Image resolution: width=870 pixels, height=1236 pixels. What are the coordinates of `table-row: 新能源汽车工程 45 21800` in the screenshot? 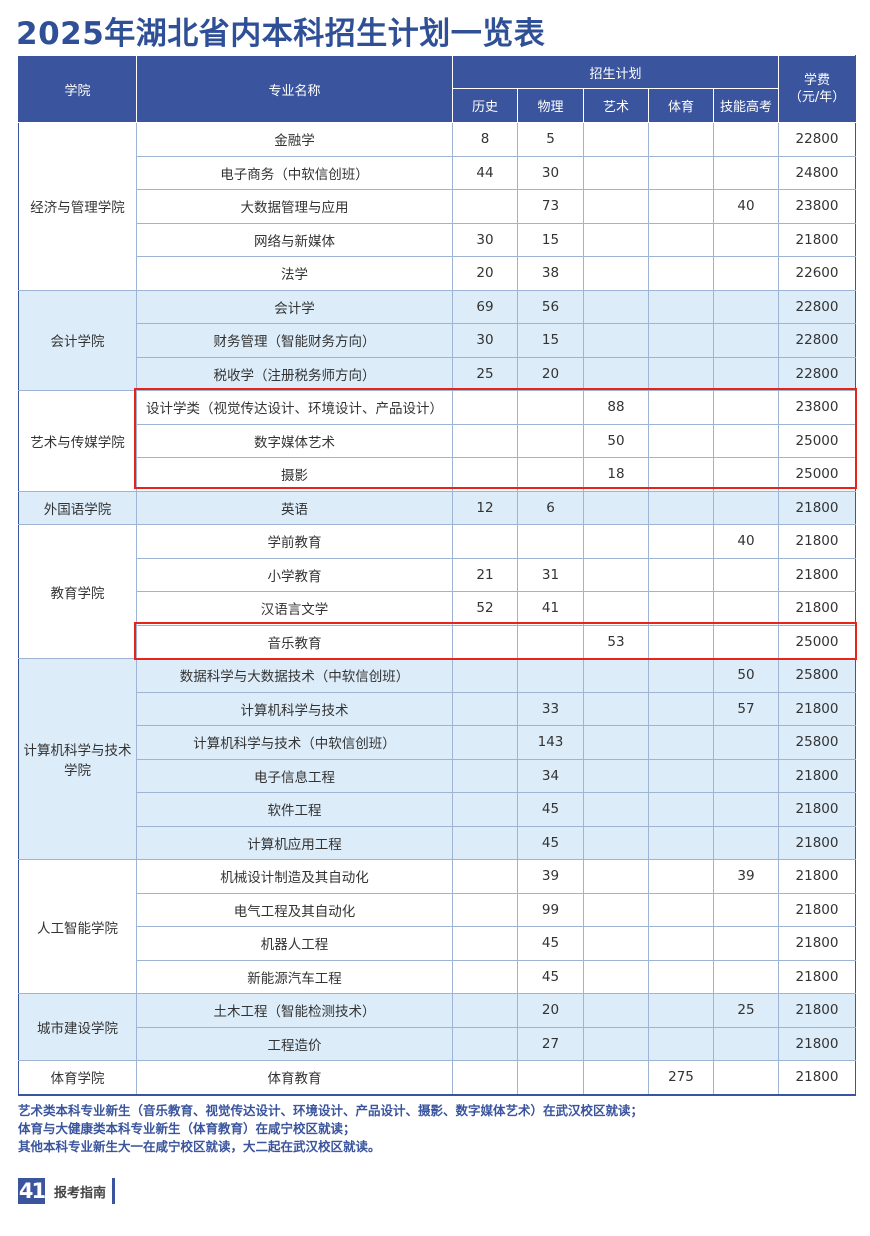 It's located at (438, 976).